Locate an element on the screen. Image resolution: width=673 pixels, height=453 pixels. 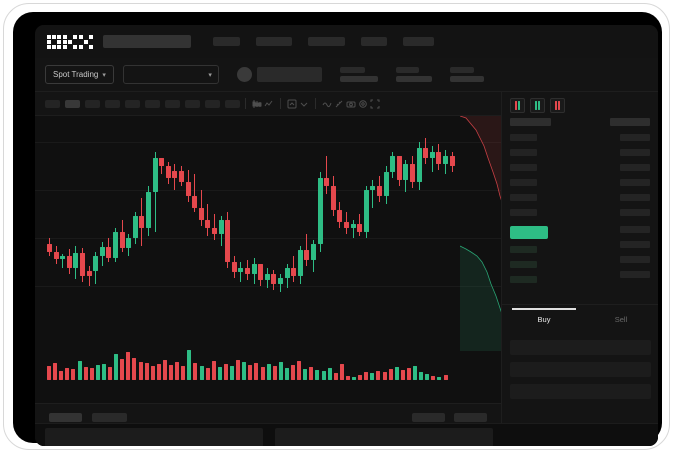
gridline is located at coordinates (268, 190).